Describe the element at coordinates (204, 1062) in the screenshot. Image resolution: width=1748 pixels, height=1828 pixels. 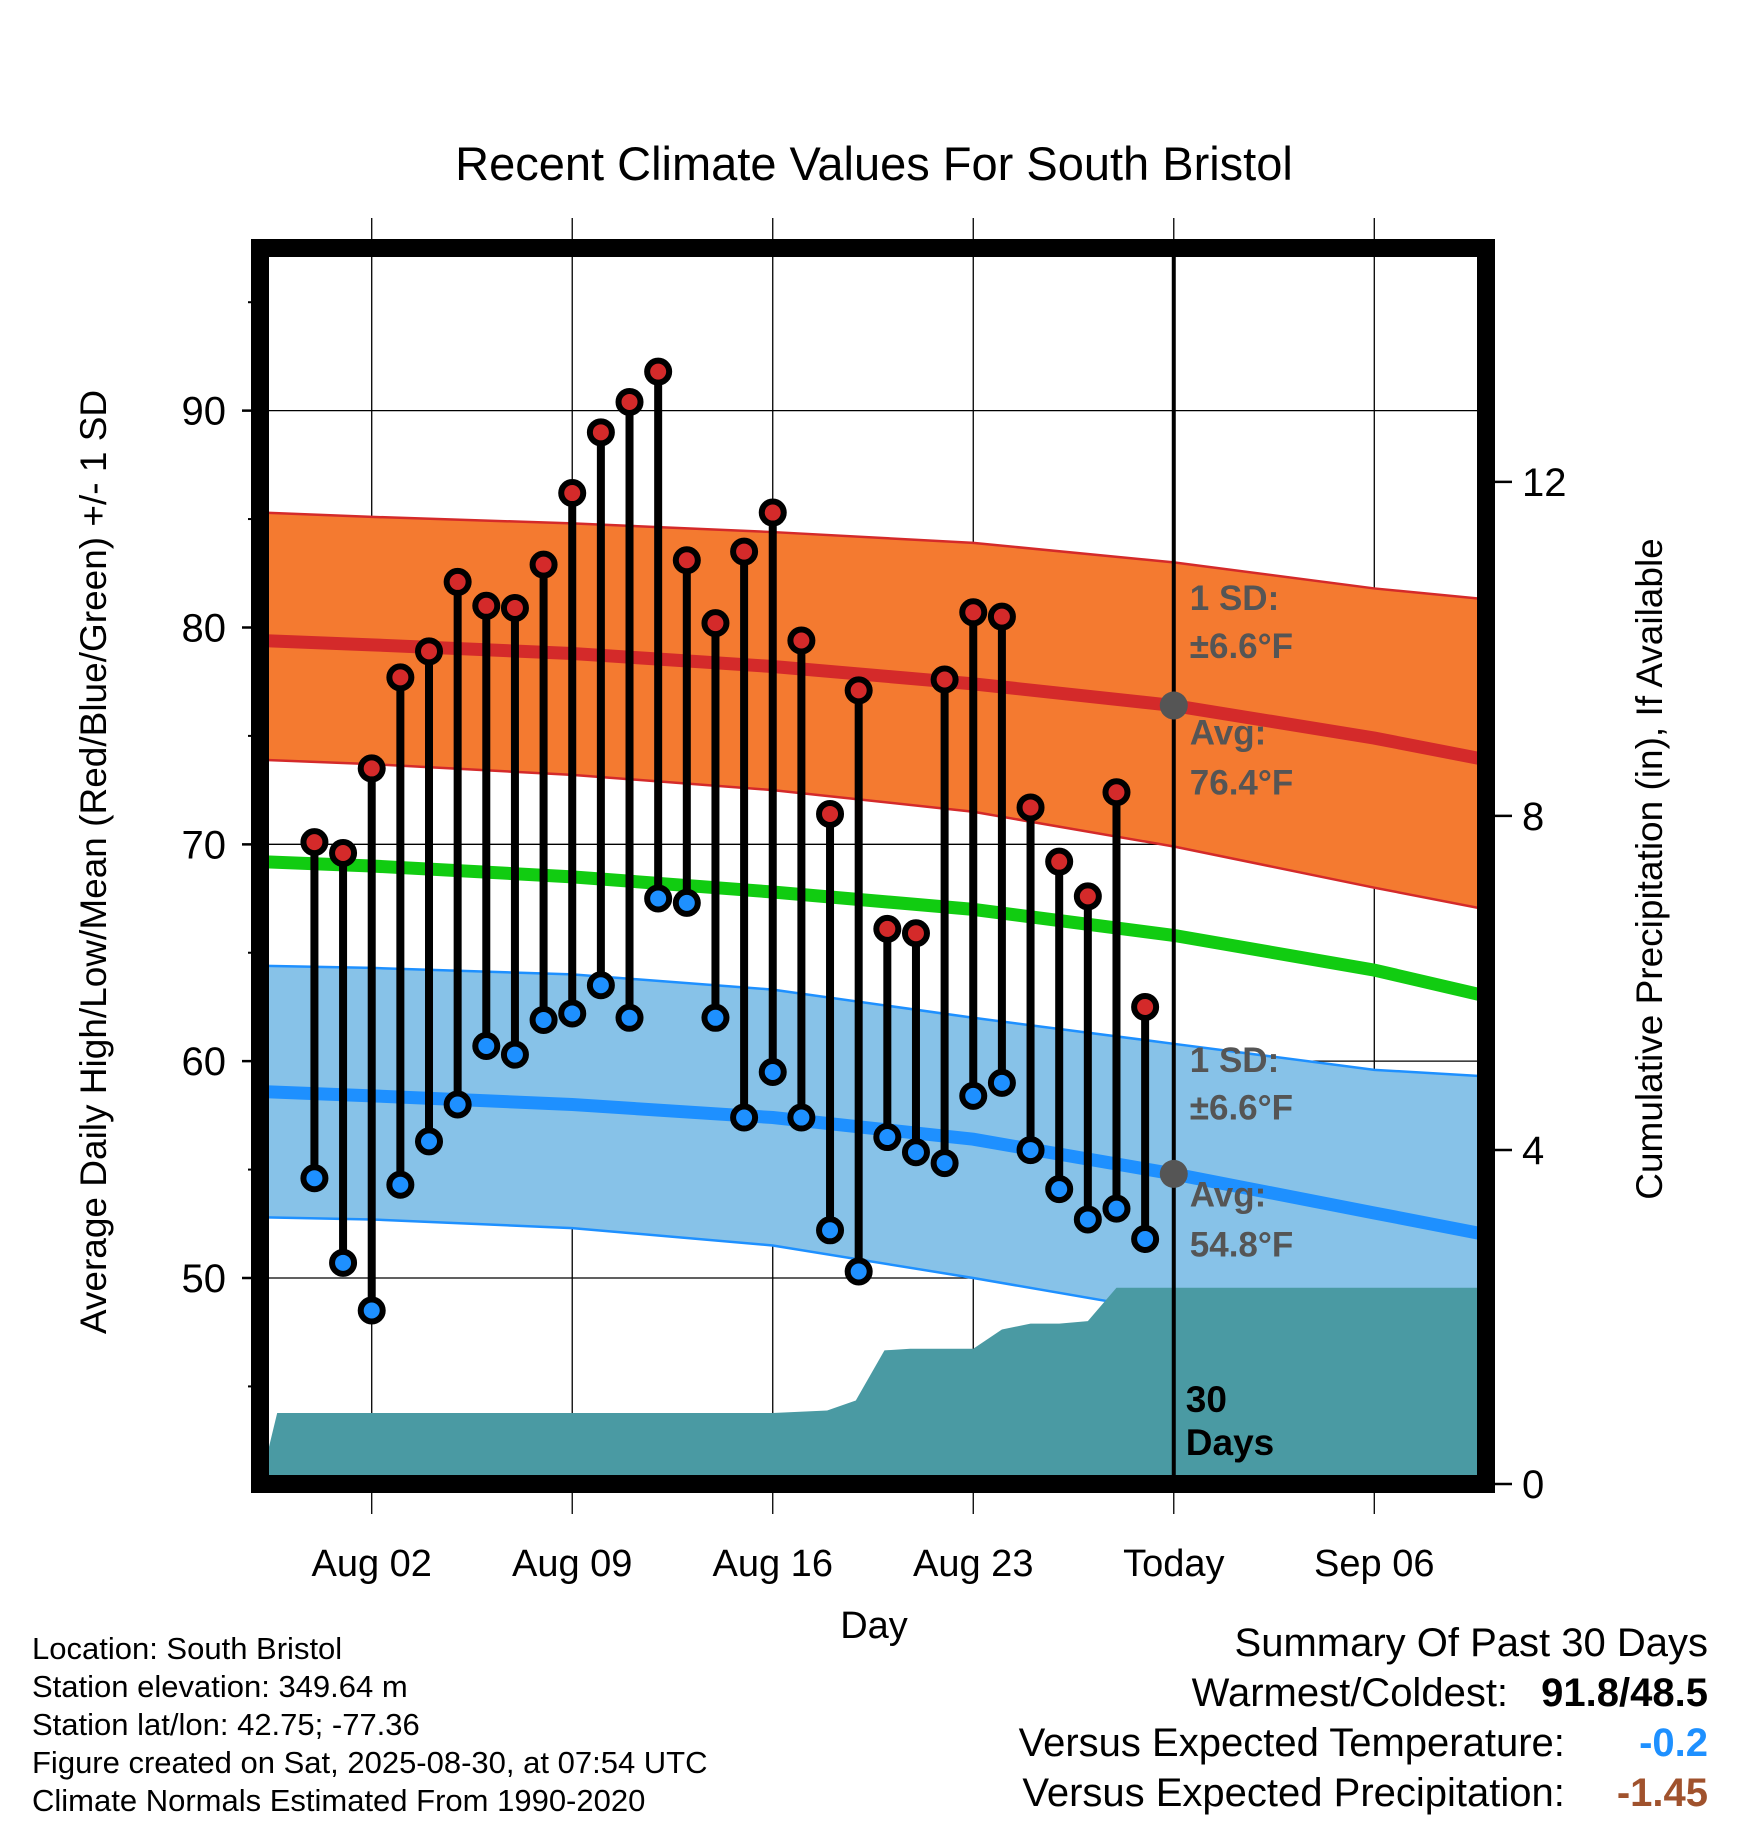
I see `left-tick-label: 60` at that location.